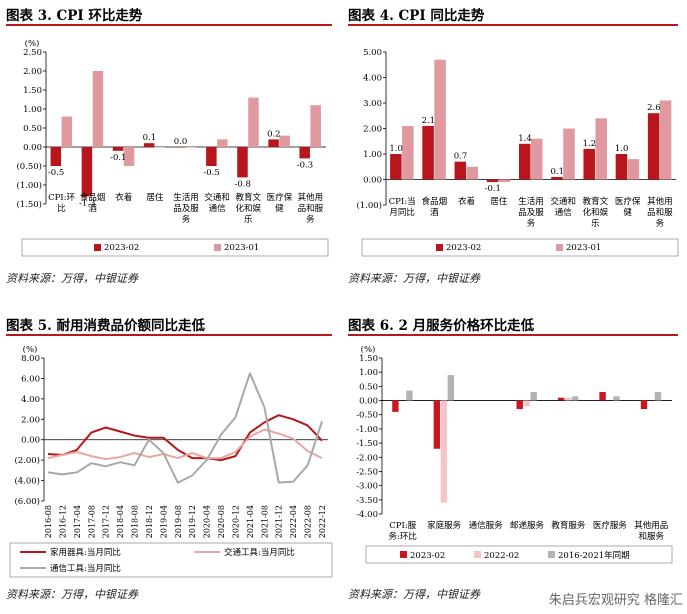  I want to click on legend-box, so click(175, 247).